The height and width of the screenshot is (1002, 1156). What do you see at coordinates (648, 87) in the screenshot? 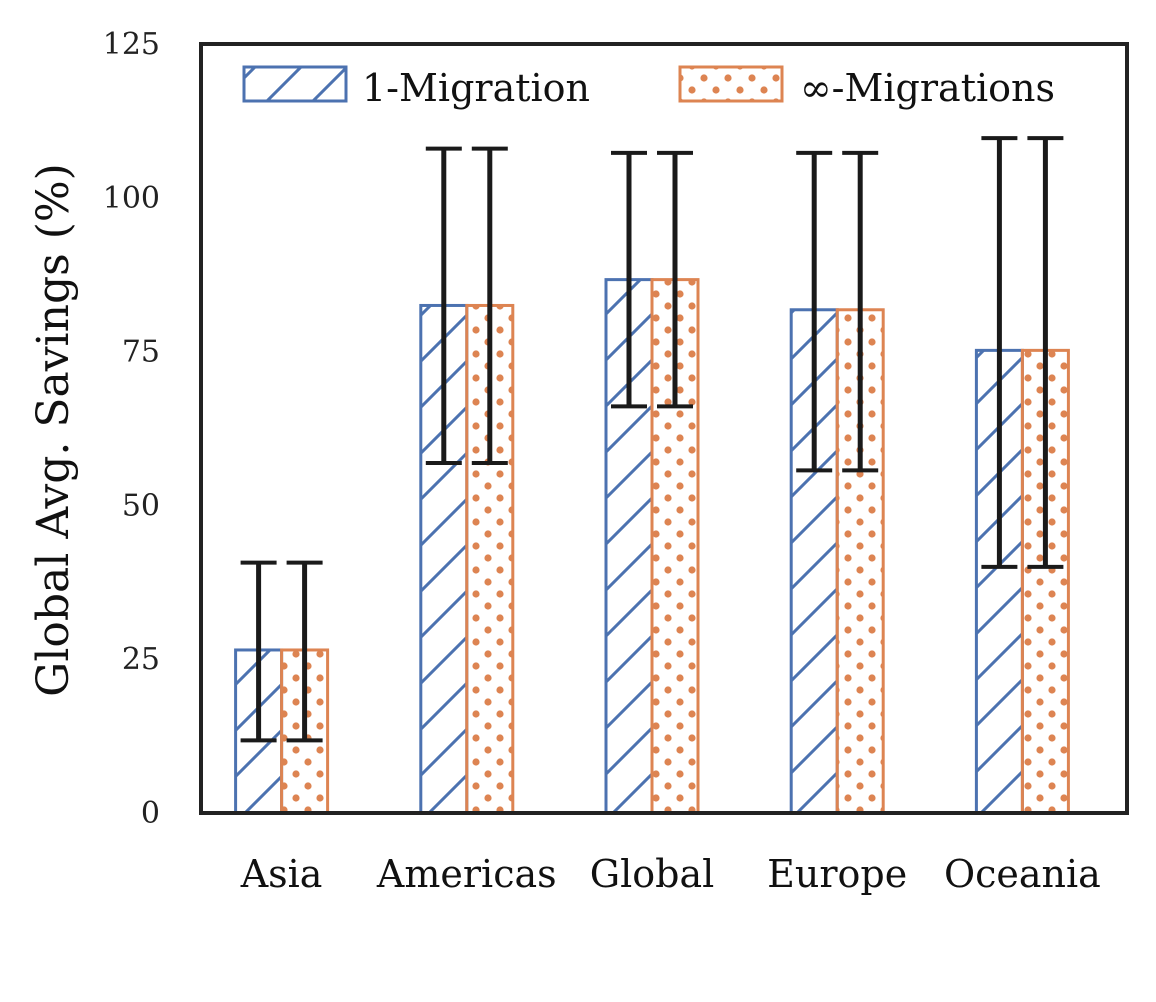
I see `legend: 1-Migration ∞-Migrations` at bounding box center [648, 87].